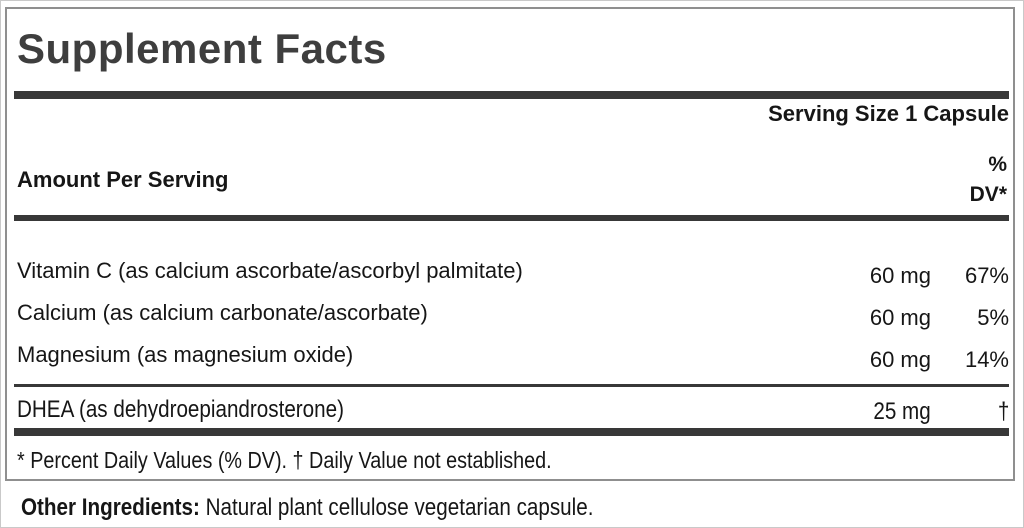 The height and width of the screenshot is (528, 1024). What do you see at coordinates (513, 410) in the screenshot?
I see `table-row: DHEA (as dehydroepiandrosterone) 25 mg †` at bounding box center [513, 410].